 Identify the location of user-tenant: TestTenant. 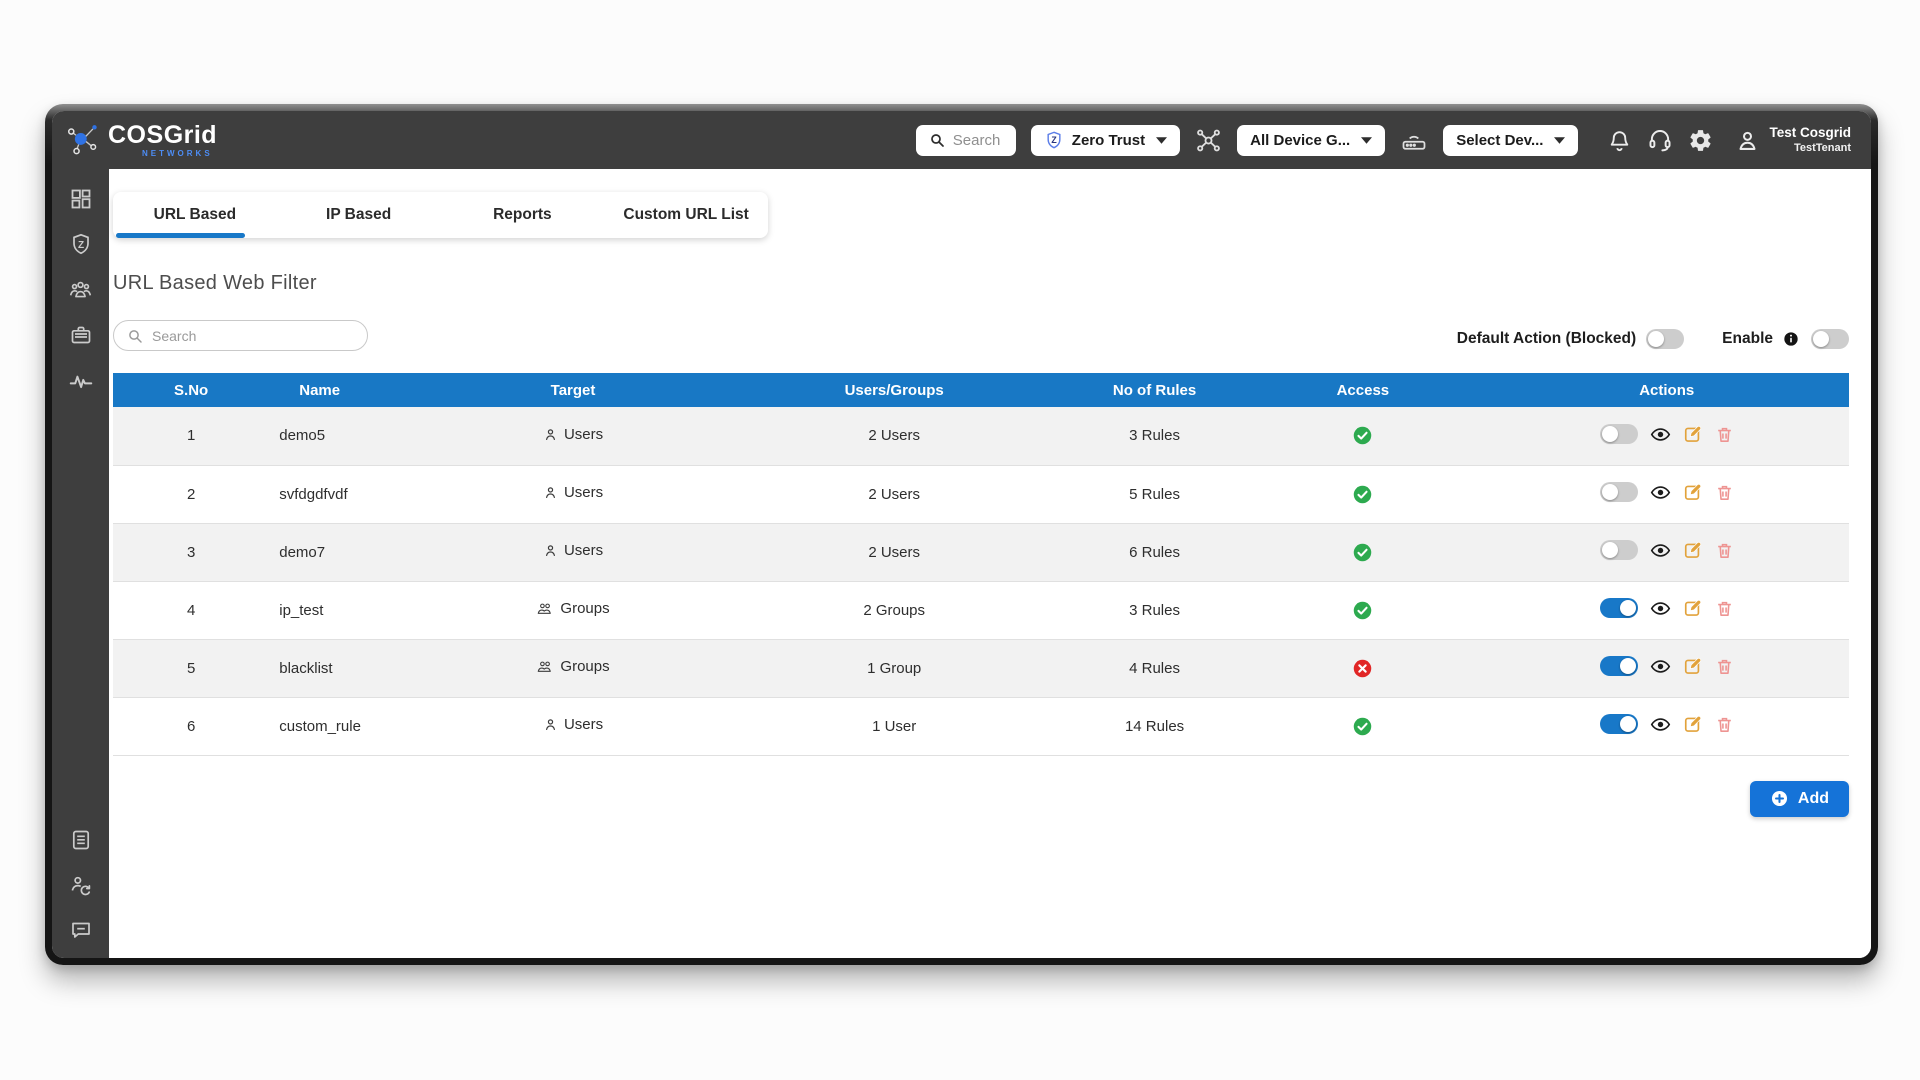
(1822, 147).